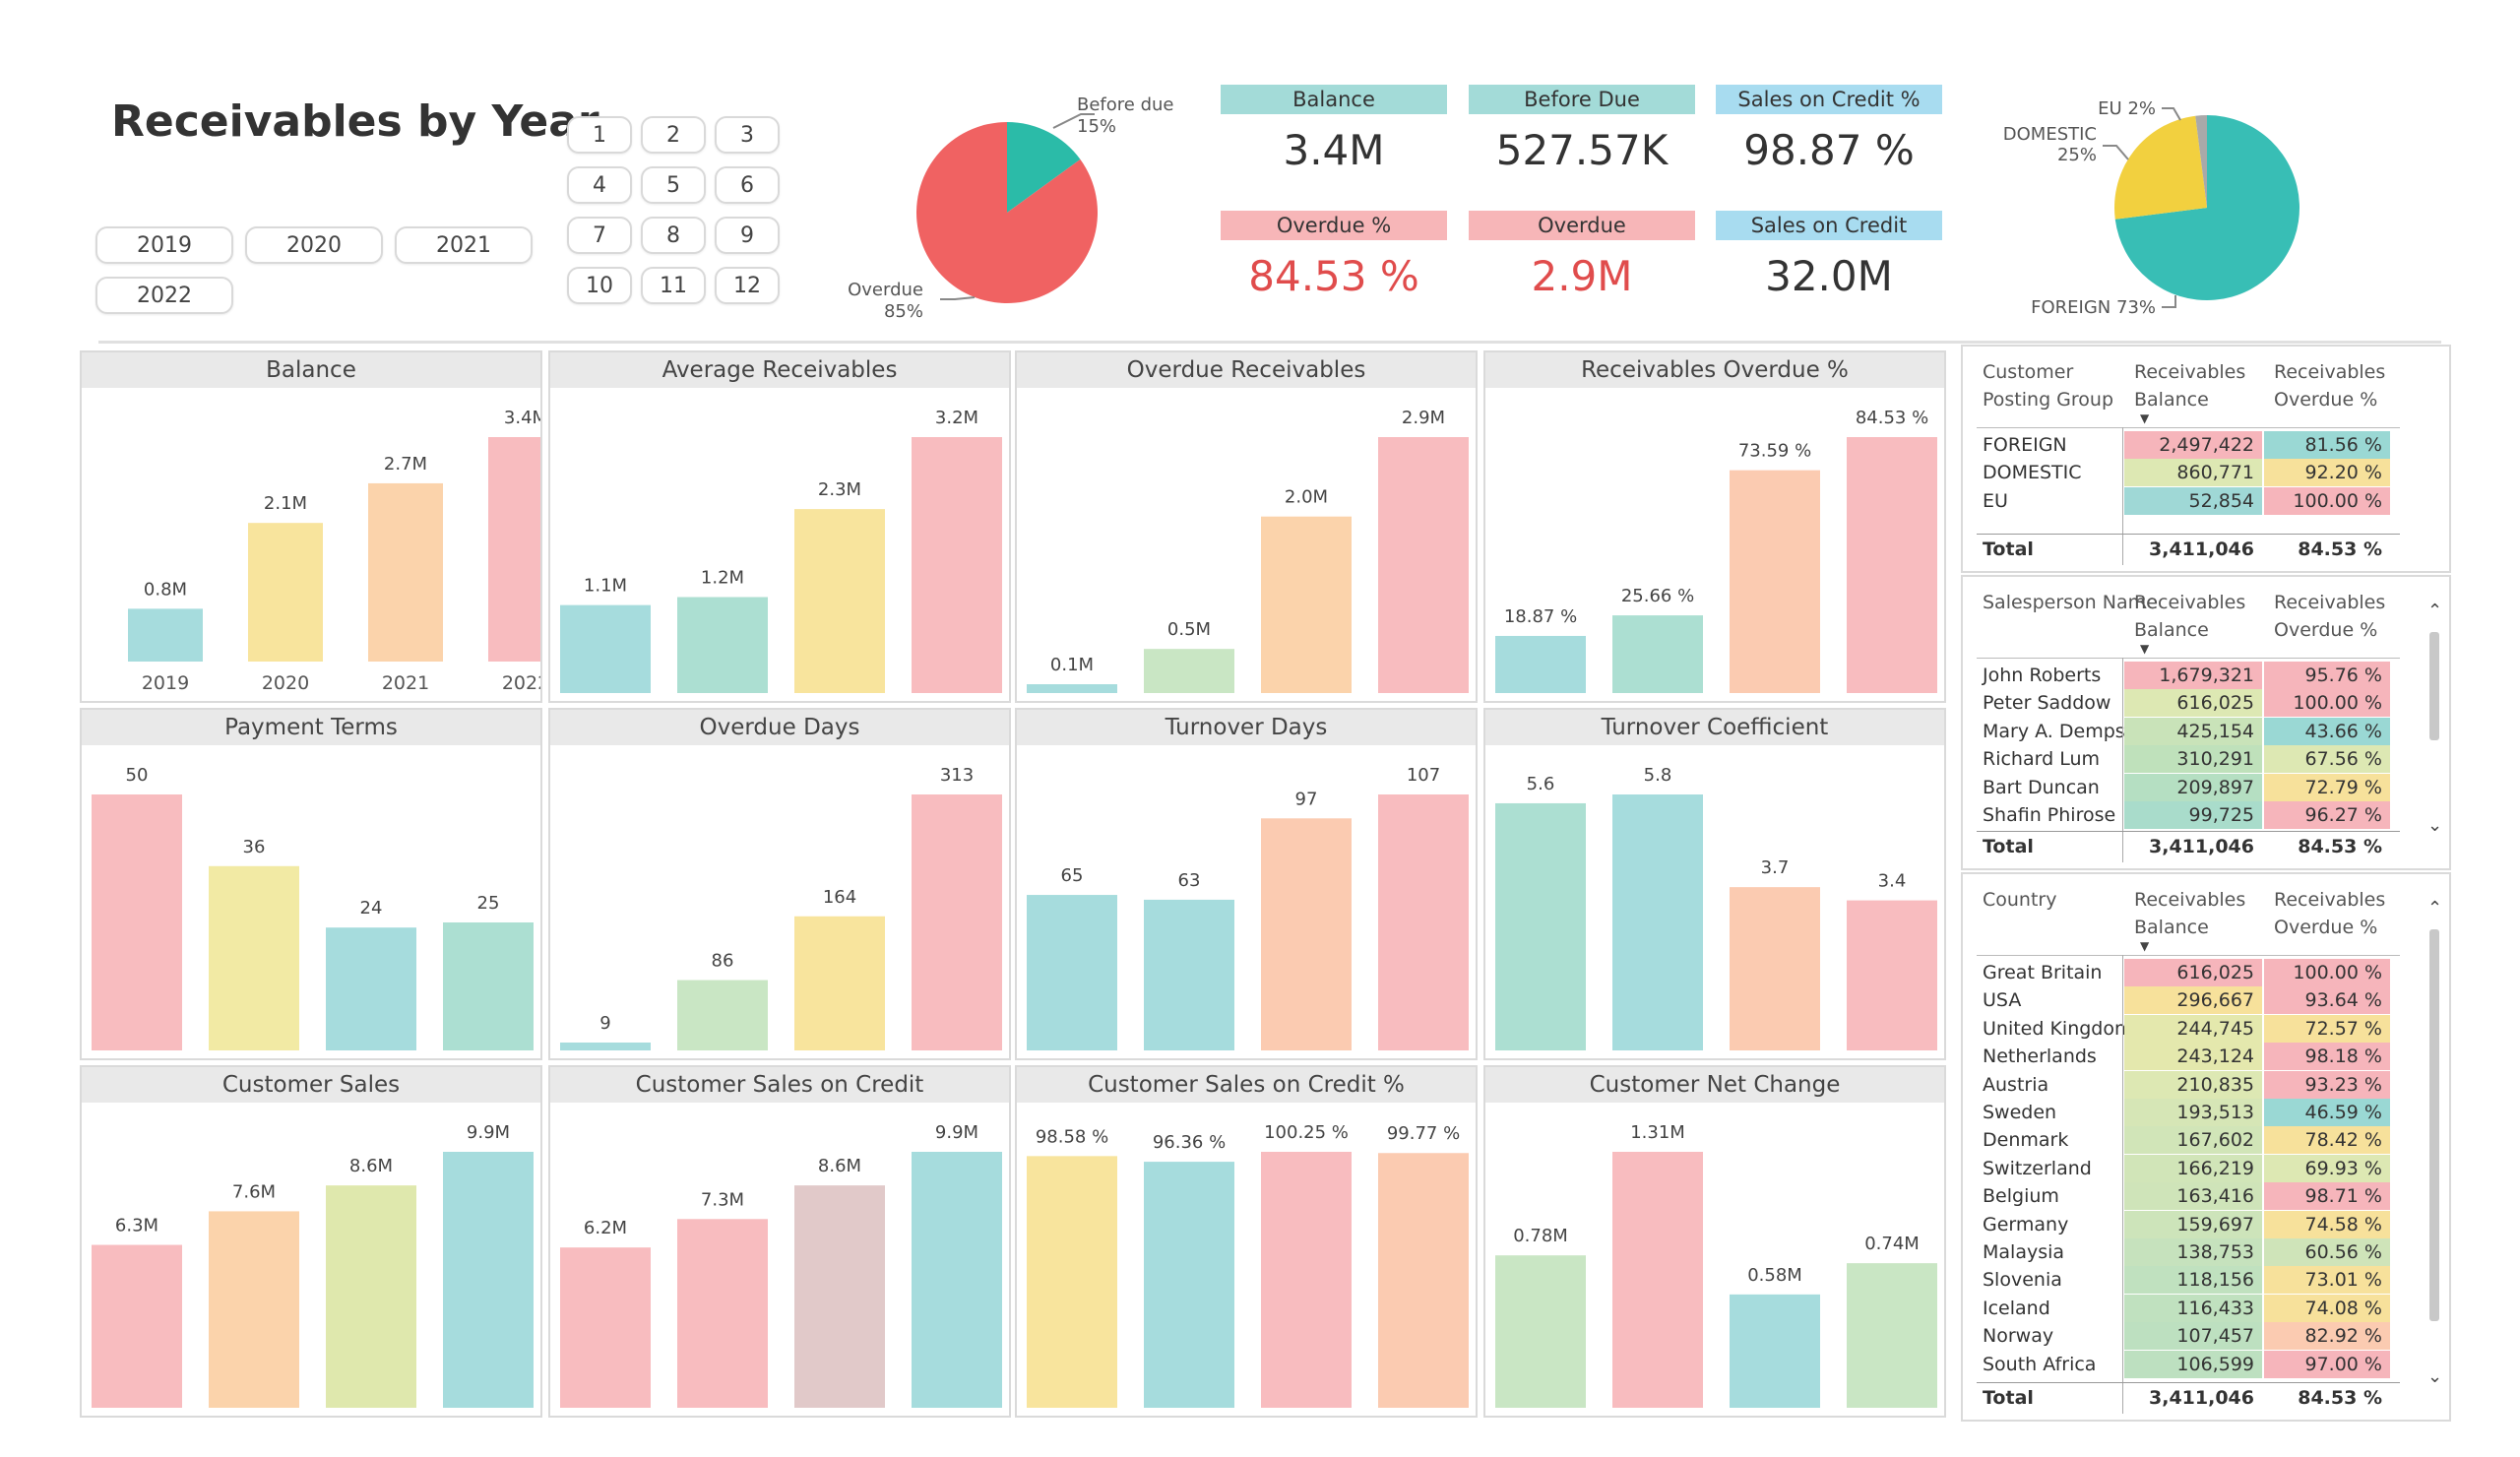  I want to click on table-row: Belgium 163,416 98.71 %, so click(2194, 1196).